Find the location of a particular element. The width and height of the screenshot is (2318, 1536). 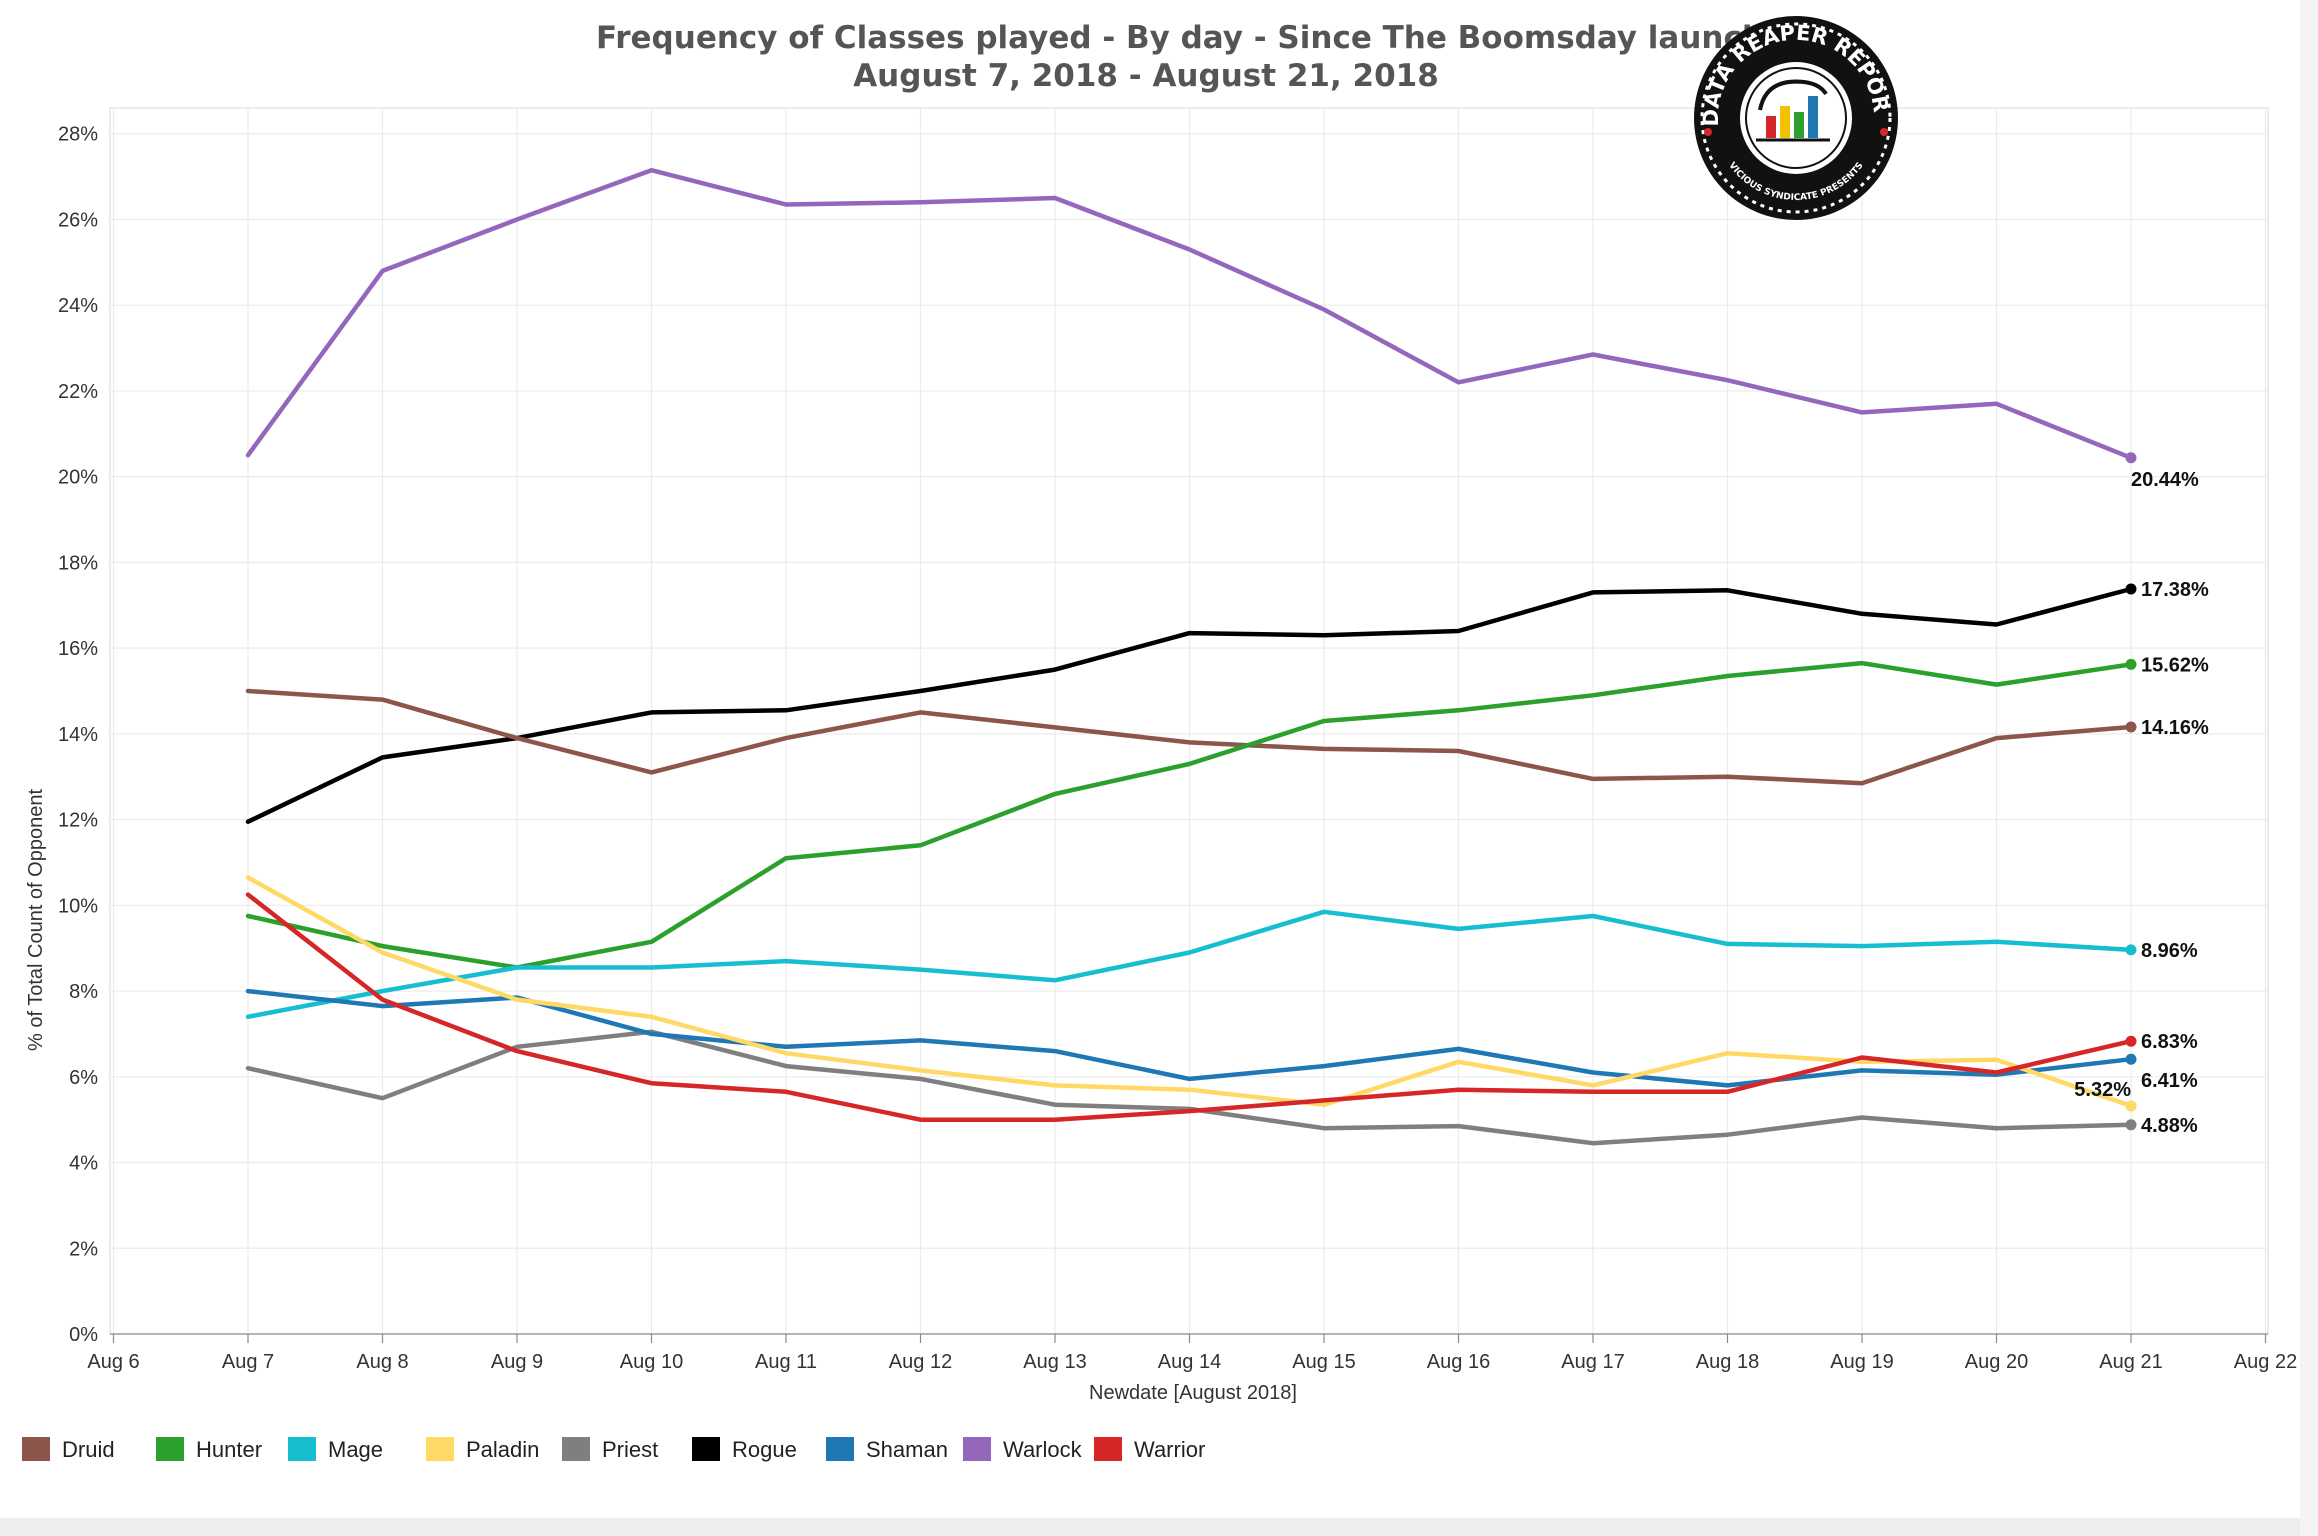

x-tick-label: Aug 20 is located at coordinates (1996, 1362).